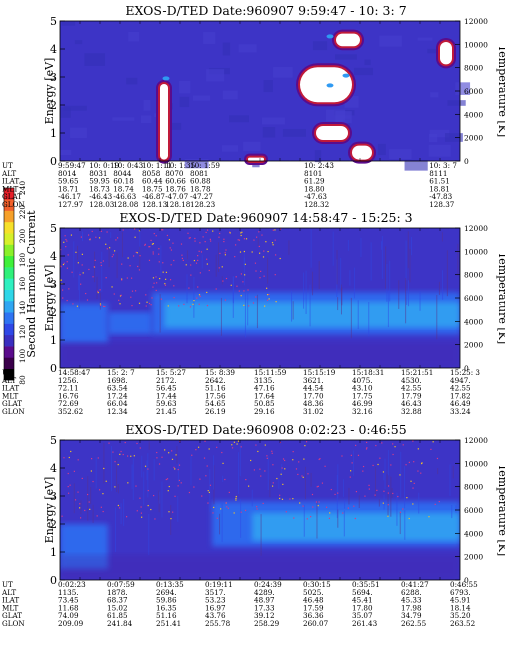  Describe the element at coordinates (166, 600) in the screenshot. I see `table-cell: 59.86` at that location.